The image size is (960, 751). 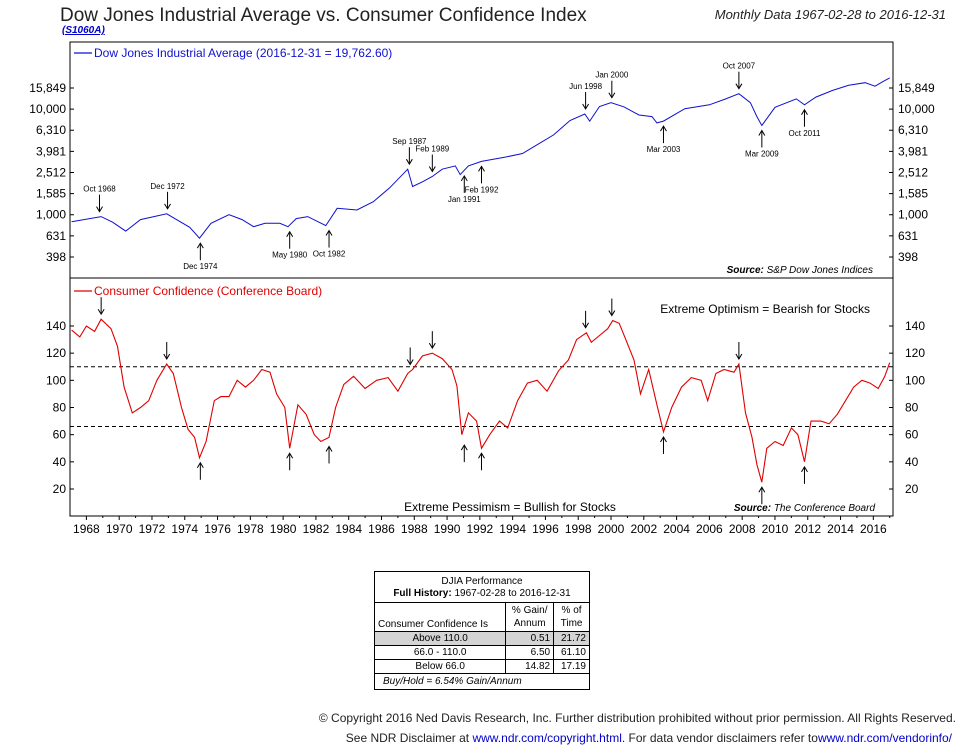 I want to click on chart-subtitle: Monthly Data 1967-02-28 to 2016-12-31, so click(x=830, y=14).